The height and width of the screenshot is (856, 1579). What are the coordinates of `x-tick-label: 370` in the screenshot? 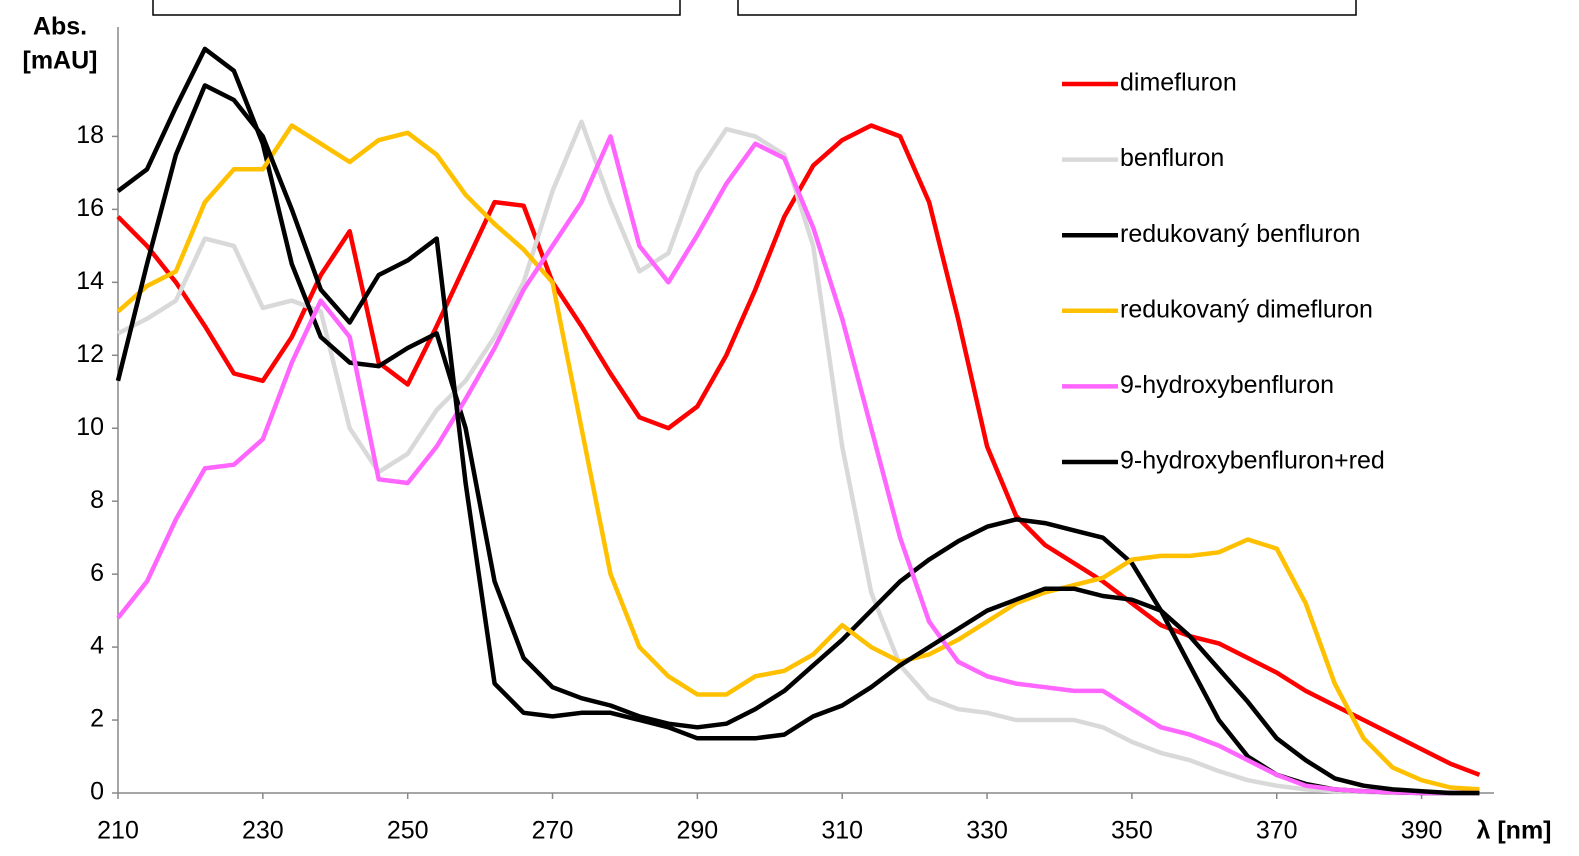 It's located at (1277, 831).